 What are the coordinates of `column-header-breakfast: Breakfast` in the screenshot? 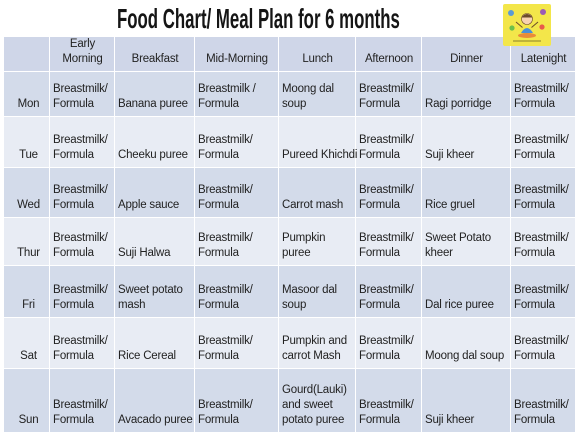 It's located at (154, 54).